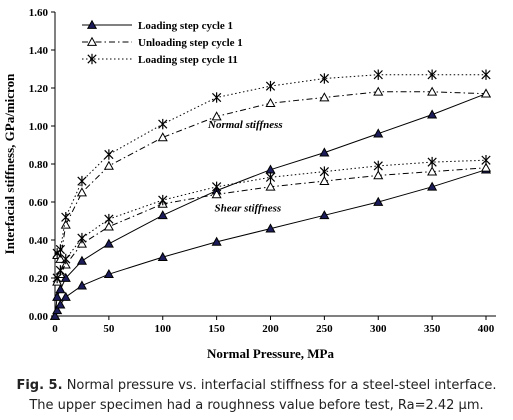 Image resolution: width=513 pixels, height=420 pixels. I want to click on y-axis-title: Interfacial stiffness, GPa/micron, so click(9, 163).